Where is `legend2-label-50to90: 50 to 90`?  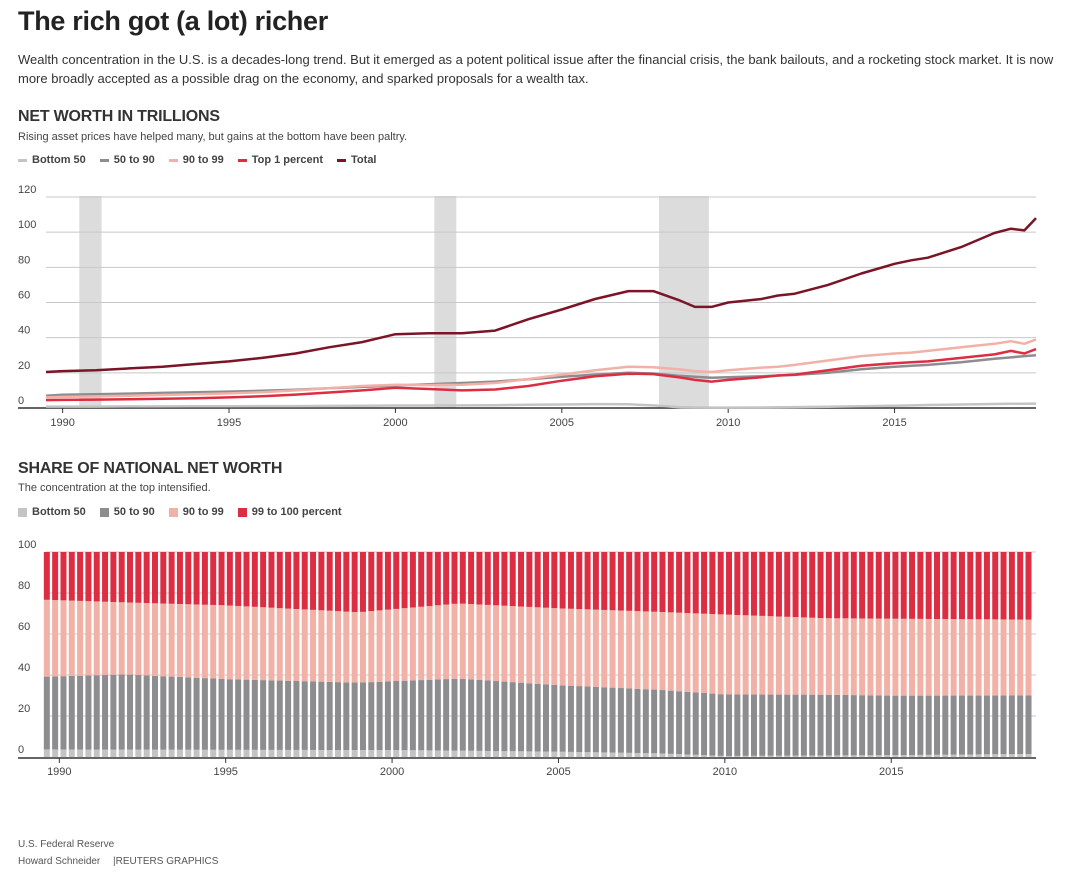
legend2-label-50to90: 50 to 90 is located at coordinates (134, 512).